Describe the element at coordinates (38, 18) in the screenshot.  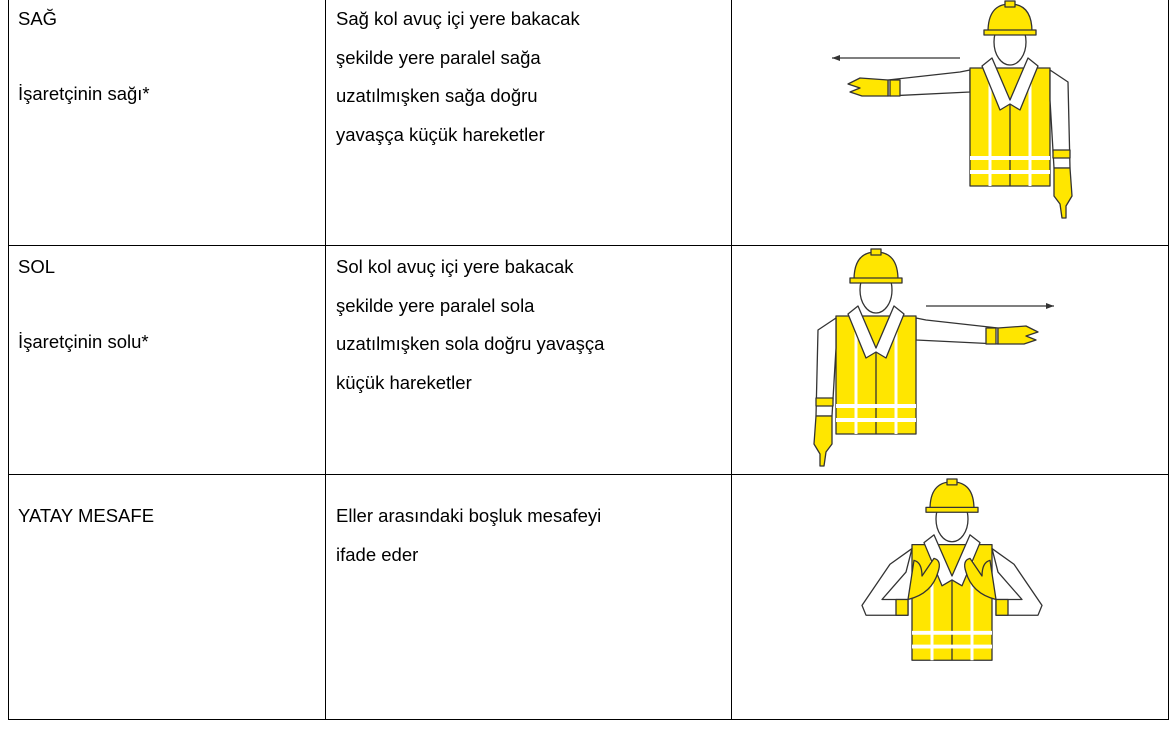
I see `signal-name: SAĞ` at that location.